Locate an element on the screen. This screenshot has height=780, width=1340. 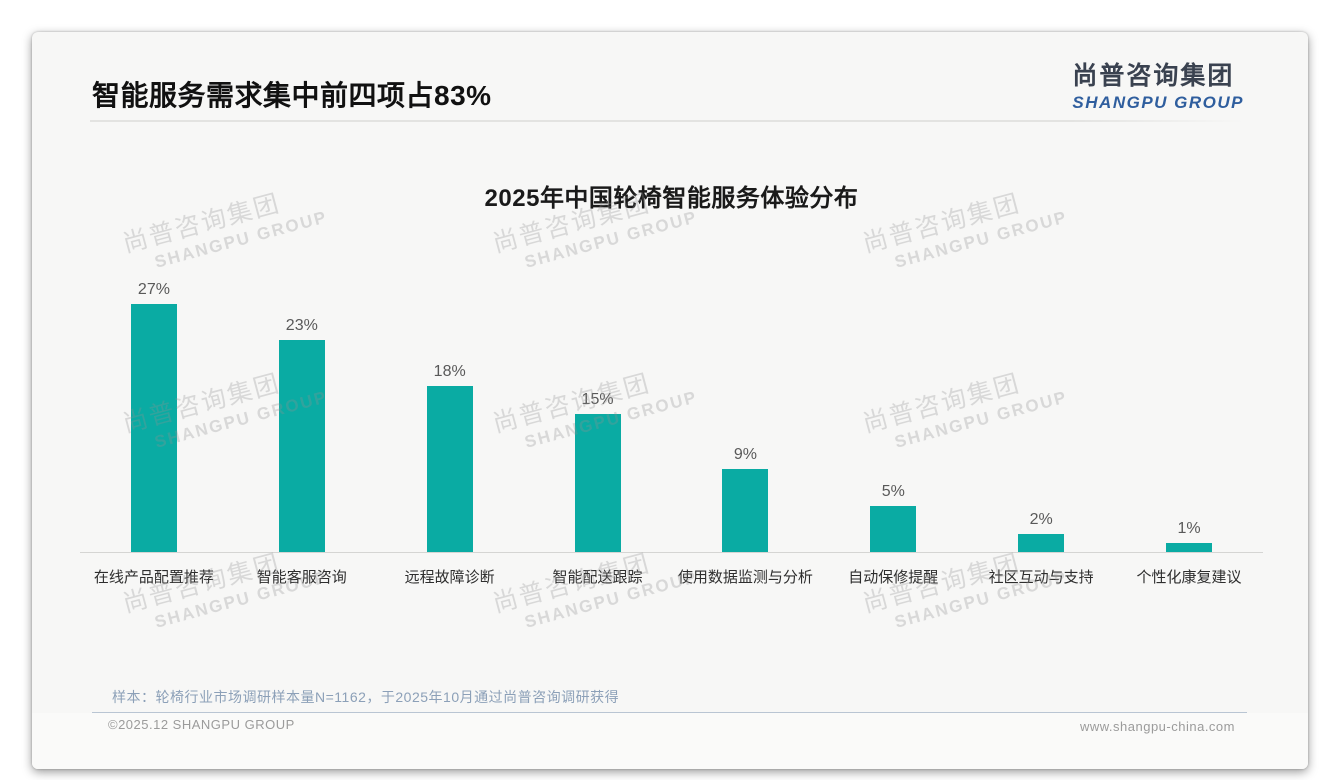
shangpu-logo: 尚普咨询集团 SHANGPU GROUP is located at coordinates (1158, 84).